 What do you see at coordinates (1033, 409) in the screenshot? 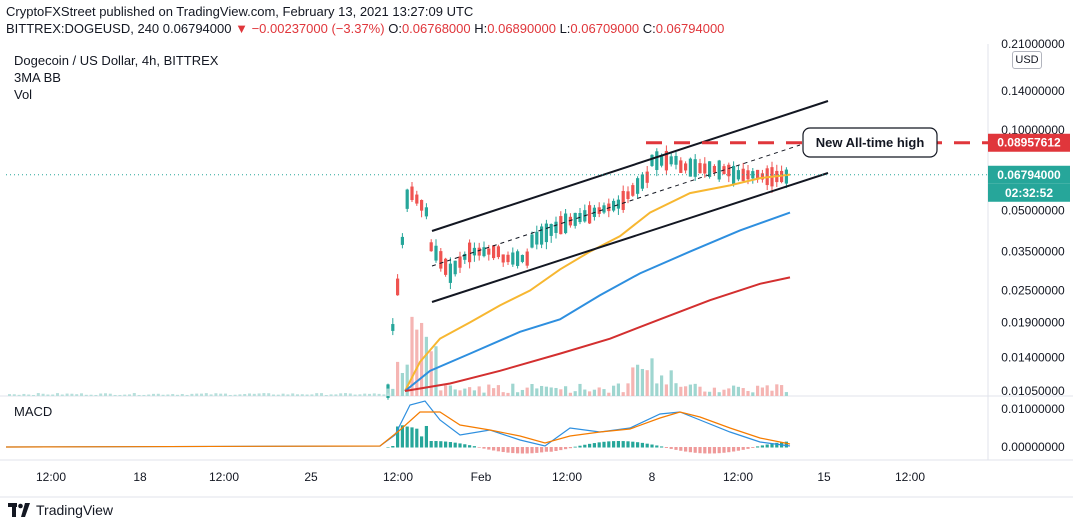
I see `macd-axis-tick-label: 0.01000000` at bounding box center [1033, 409].